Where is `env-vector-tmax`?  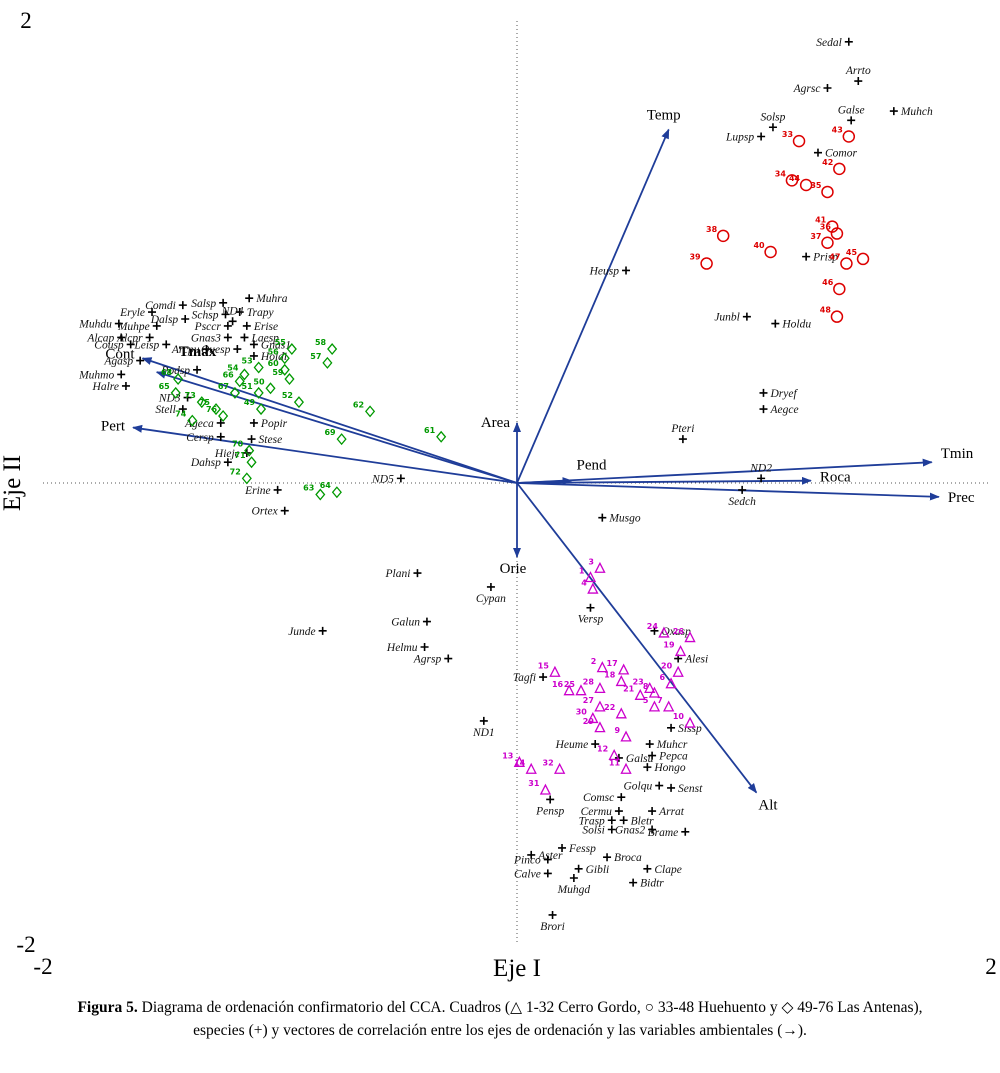 env-vector-tmax is located at coordinates (336, 427).